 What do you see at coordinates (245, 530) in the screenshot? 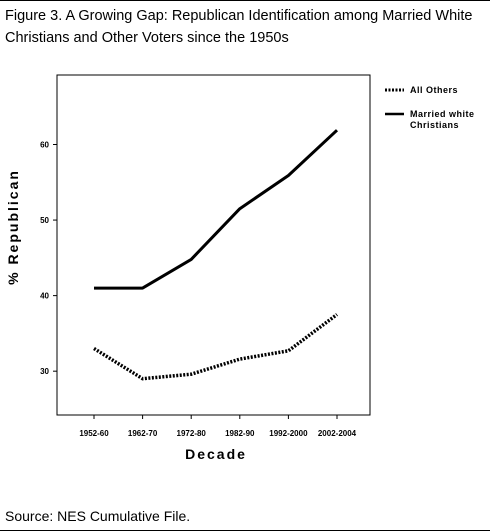
I see `bottom-rule` at bounding box center [245, 530].